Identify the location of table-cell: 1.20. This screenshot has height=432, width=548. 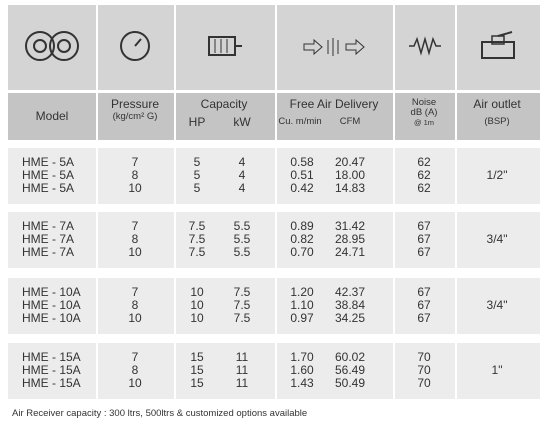
(302, 292).